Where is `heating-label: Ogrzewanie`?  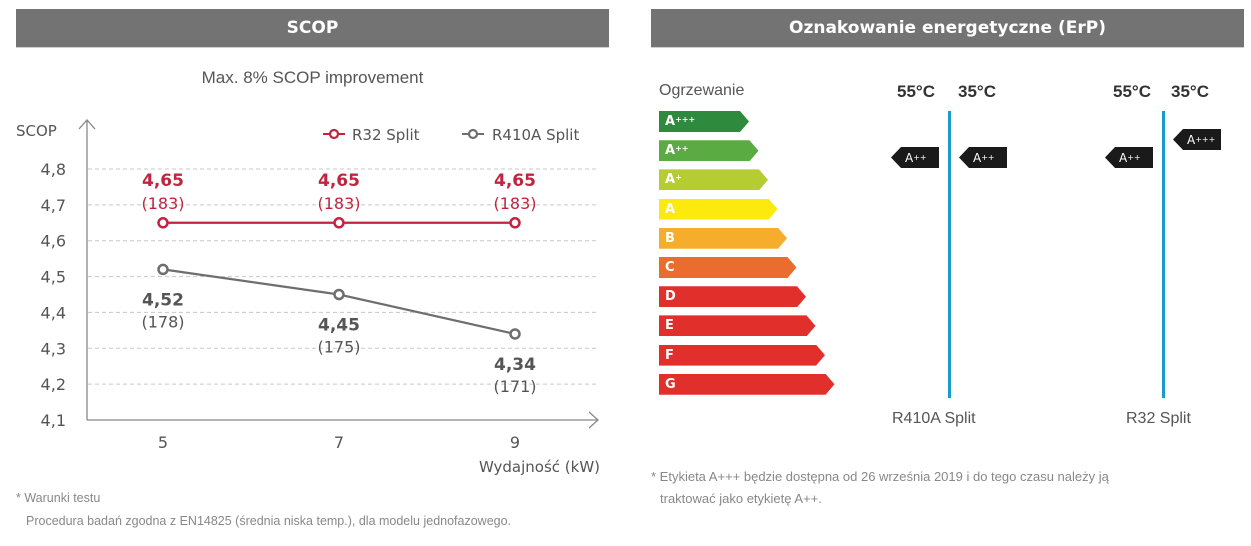
heating-label: Ogrzewanie is located at coordinates (702, 90).